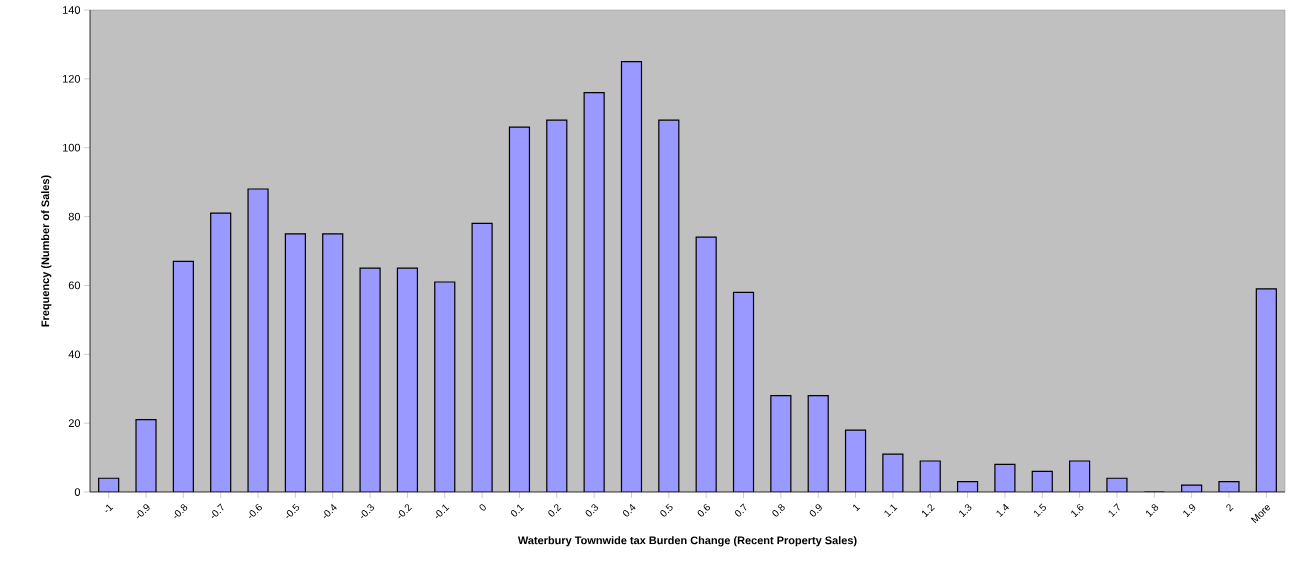 This screenshot has height=573, width=1293. I want to click on y-tick-label: 140, so click(72, 10).